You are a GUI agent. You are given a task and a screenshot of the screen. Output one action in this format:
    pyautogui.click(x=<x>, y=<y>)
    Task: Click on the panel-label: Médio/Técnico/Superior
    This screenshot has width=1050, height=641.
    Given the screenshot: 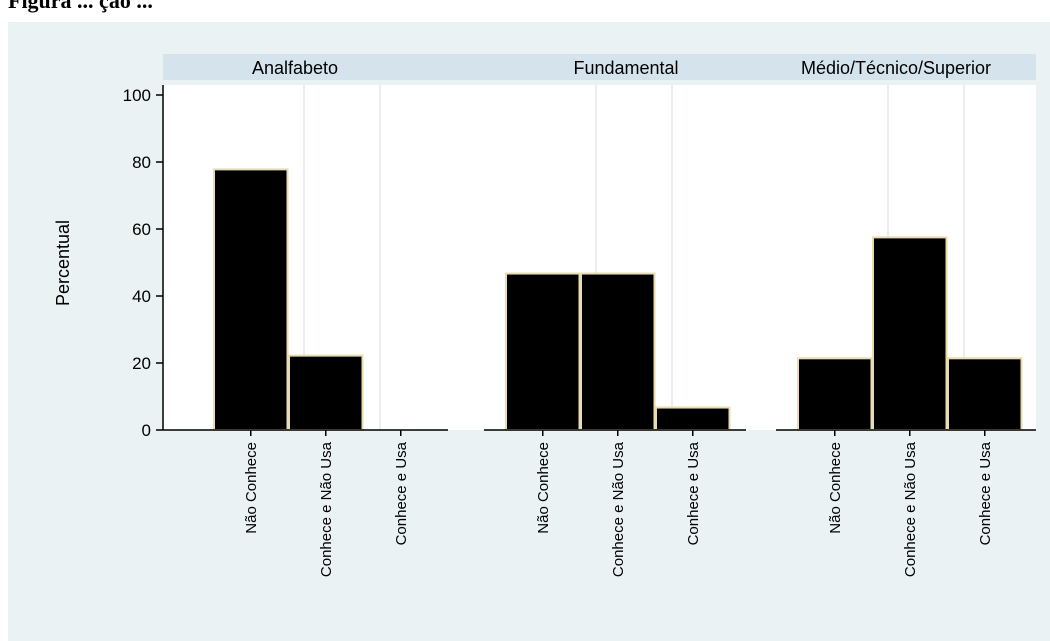 What is the action you would take?
    pyautogui.click(x=896, y=68)
    